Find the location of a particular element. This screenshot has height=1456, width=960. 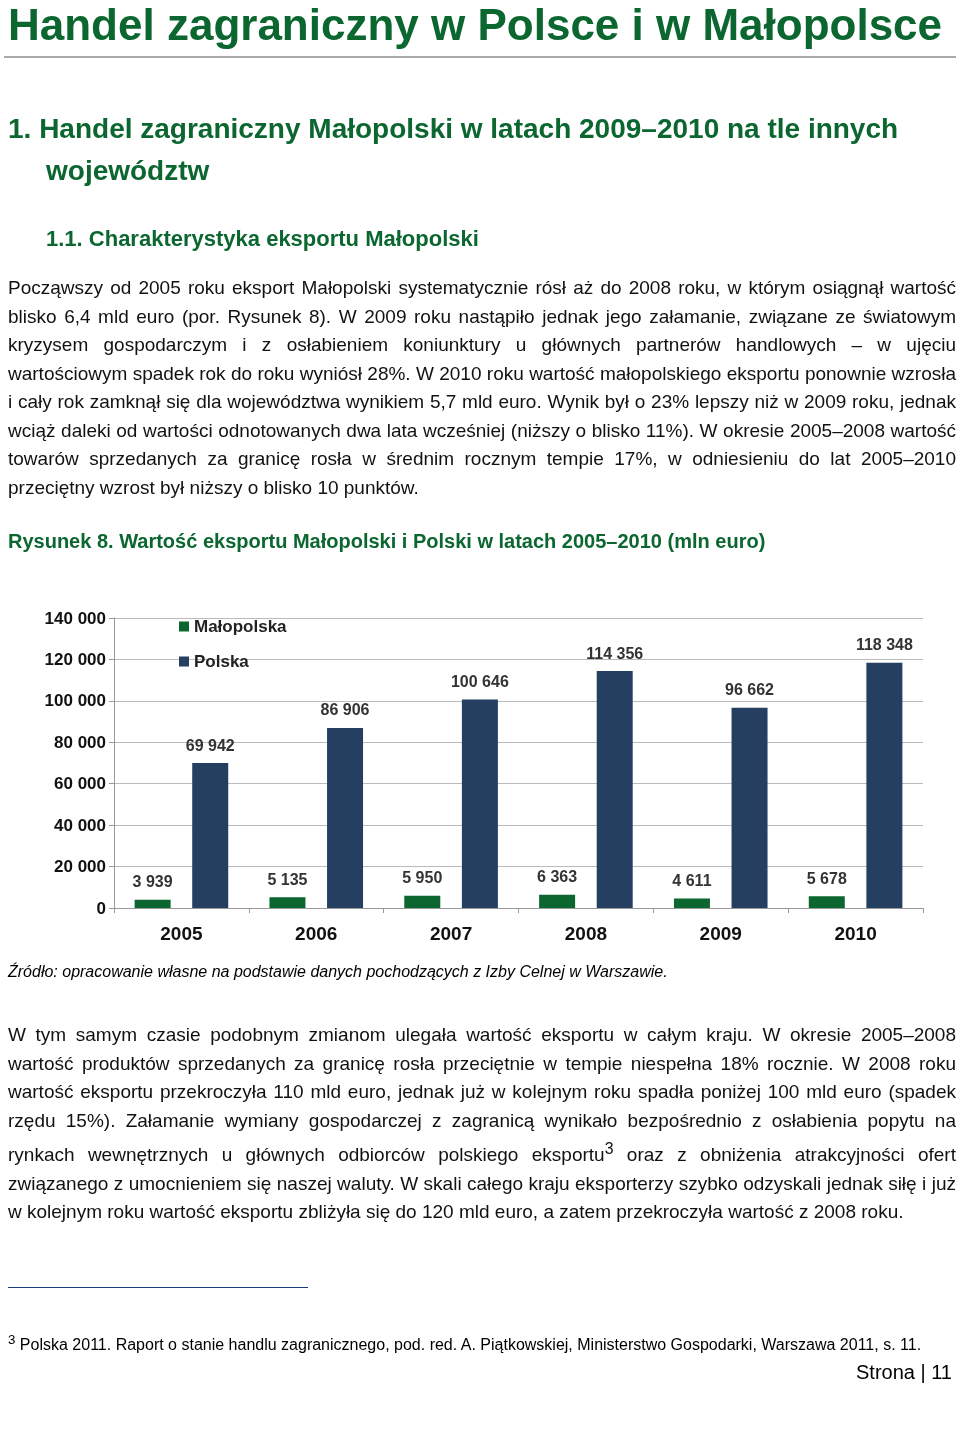

text: $^{3}$ Polska 2011. Raport o stanie handlu zagranicznego, pod. red. A. Piątkowskiej, Ministerstwo Gospodarki, Warszawa 2011, s. 11. is located at coordinates (465, 1343).